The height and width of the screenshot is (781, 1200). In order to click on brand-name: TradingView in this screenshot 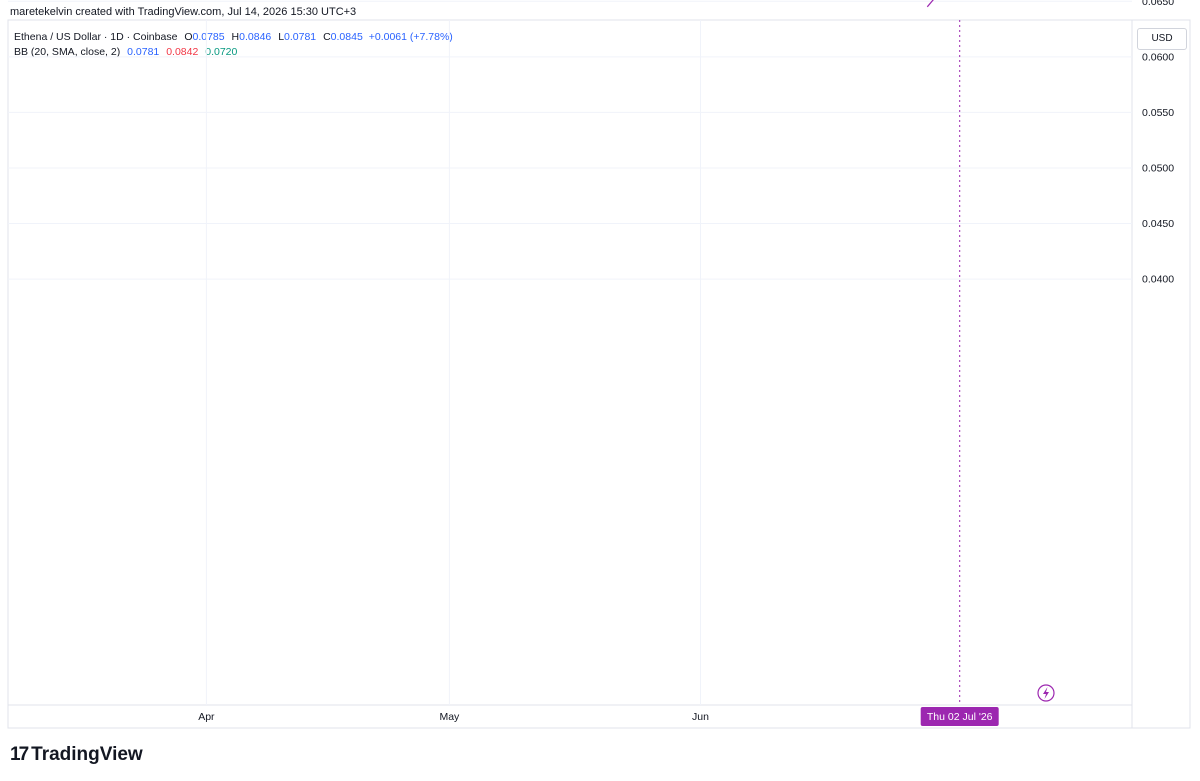, I will do `click(87, 754)`.